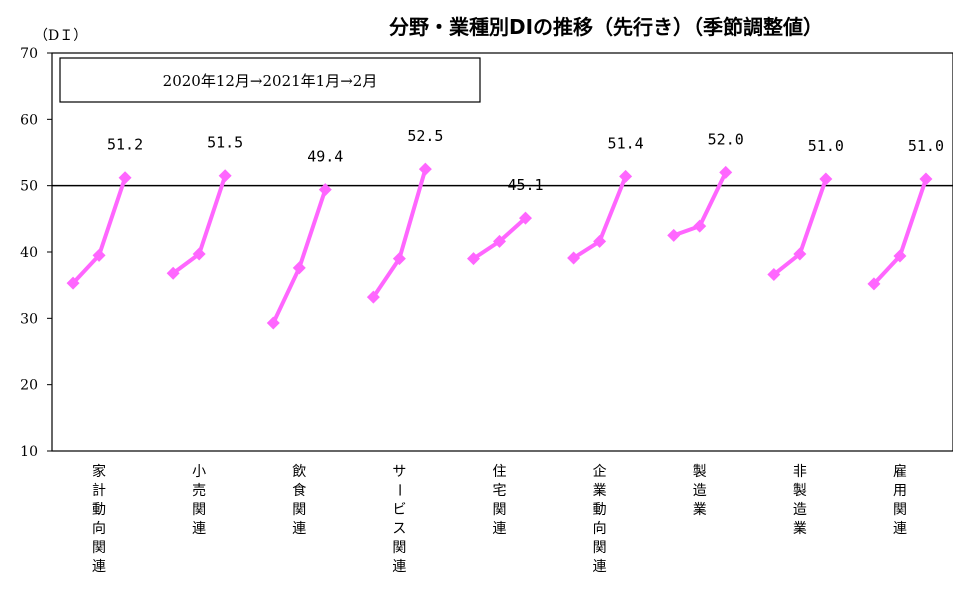 The image size is (953, 592). What do you see at coordinates (425, 136) in the screenshot?
I see `data-label: 52.5` at bounding box center [425, 136].